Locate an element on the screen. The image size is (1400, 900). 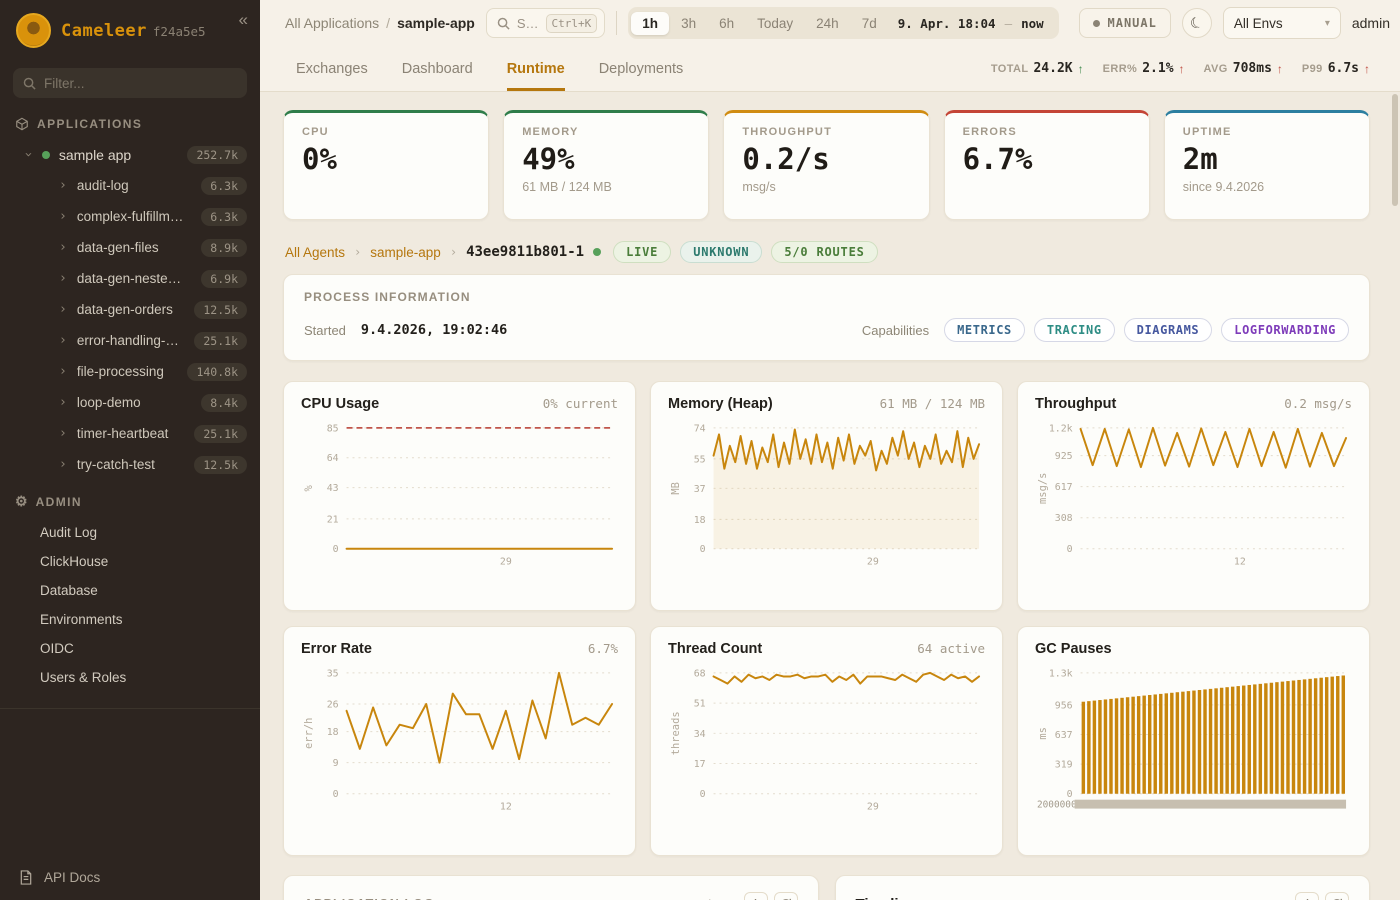
svg-text: threads is located at coordinates (676, 733).